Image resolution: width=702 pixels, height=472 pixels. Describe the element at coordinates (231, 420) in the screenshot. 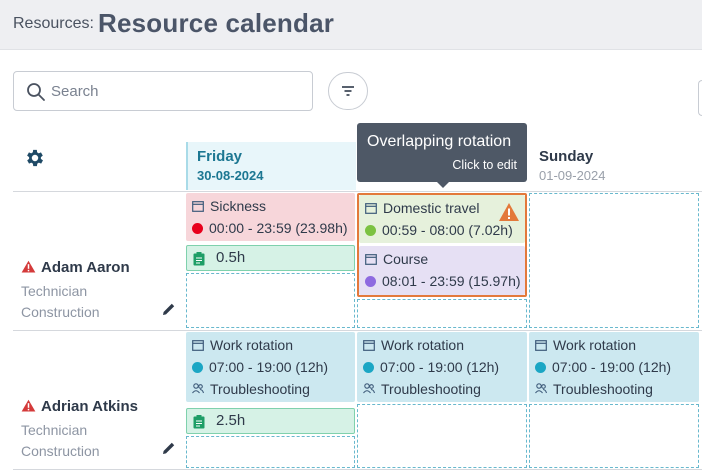

I see `hours-value: 2.5h` at that location.